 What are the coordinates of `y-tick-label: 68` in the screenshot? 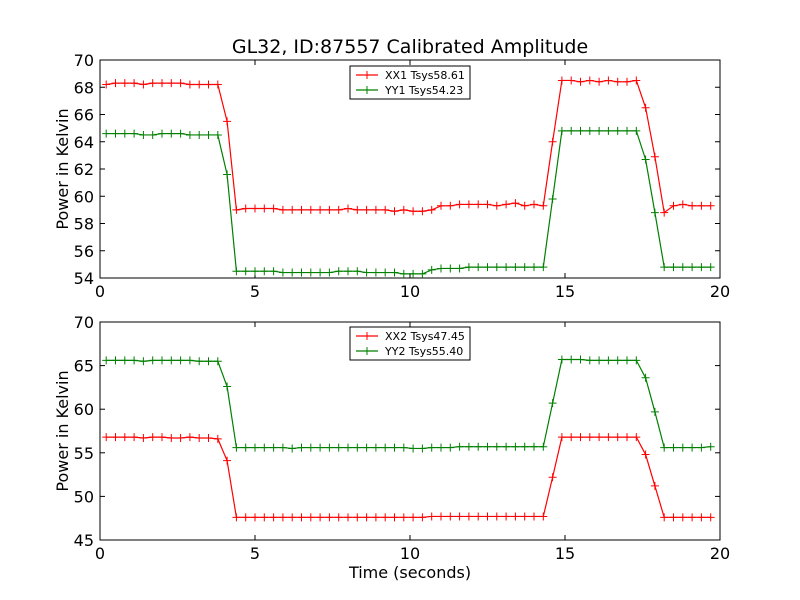 It's located at (84, 87).